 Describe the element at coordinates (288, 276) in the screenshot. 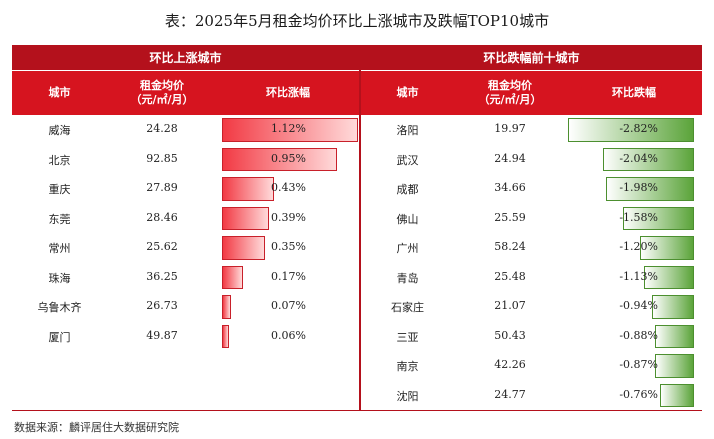

I see `change-label: 0.17%` at that location.